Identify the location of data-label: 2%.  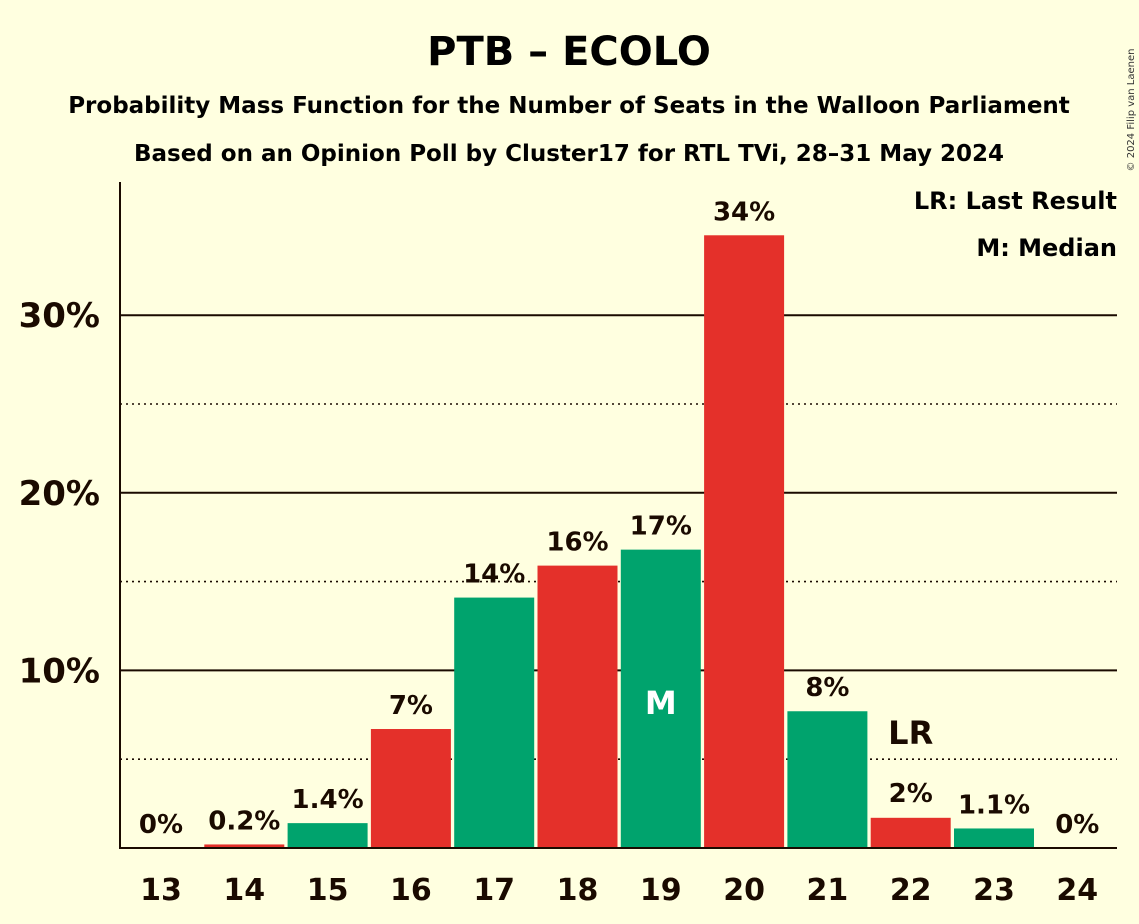
(911, 794).